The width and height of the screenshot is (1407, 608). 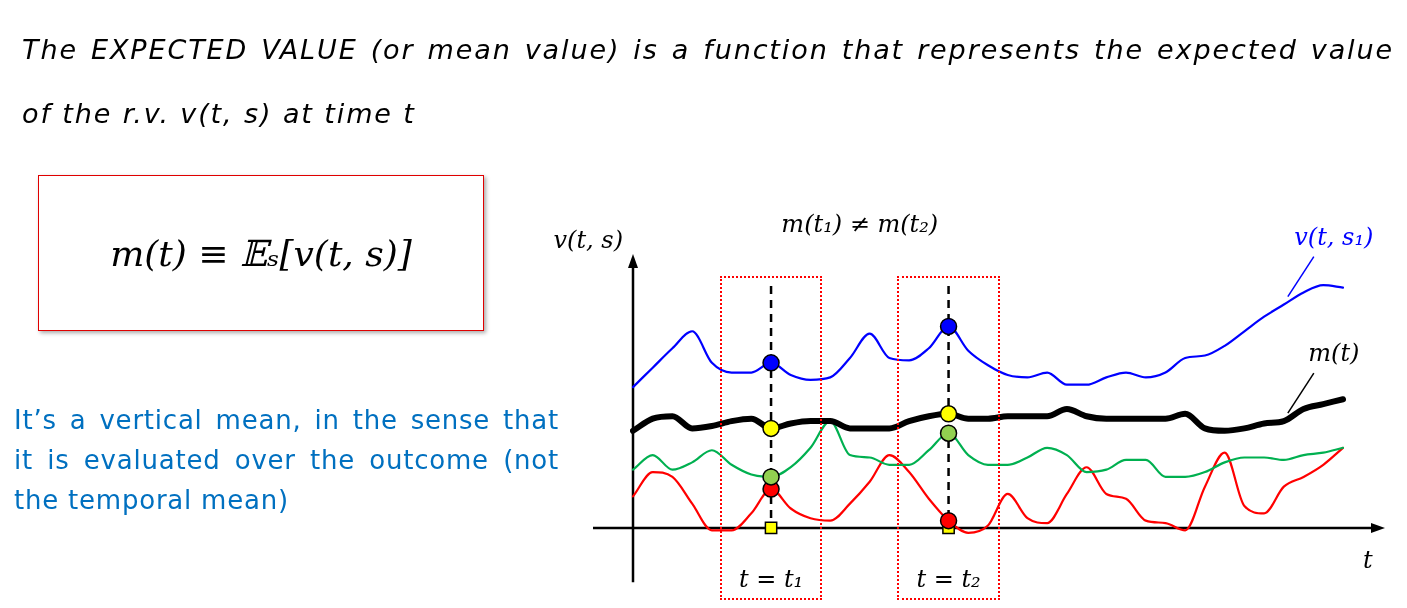 I want to click on series-label: m(t), so click(x=1334, y=353).